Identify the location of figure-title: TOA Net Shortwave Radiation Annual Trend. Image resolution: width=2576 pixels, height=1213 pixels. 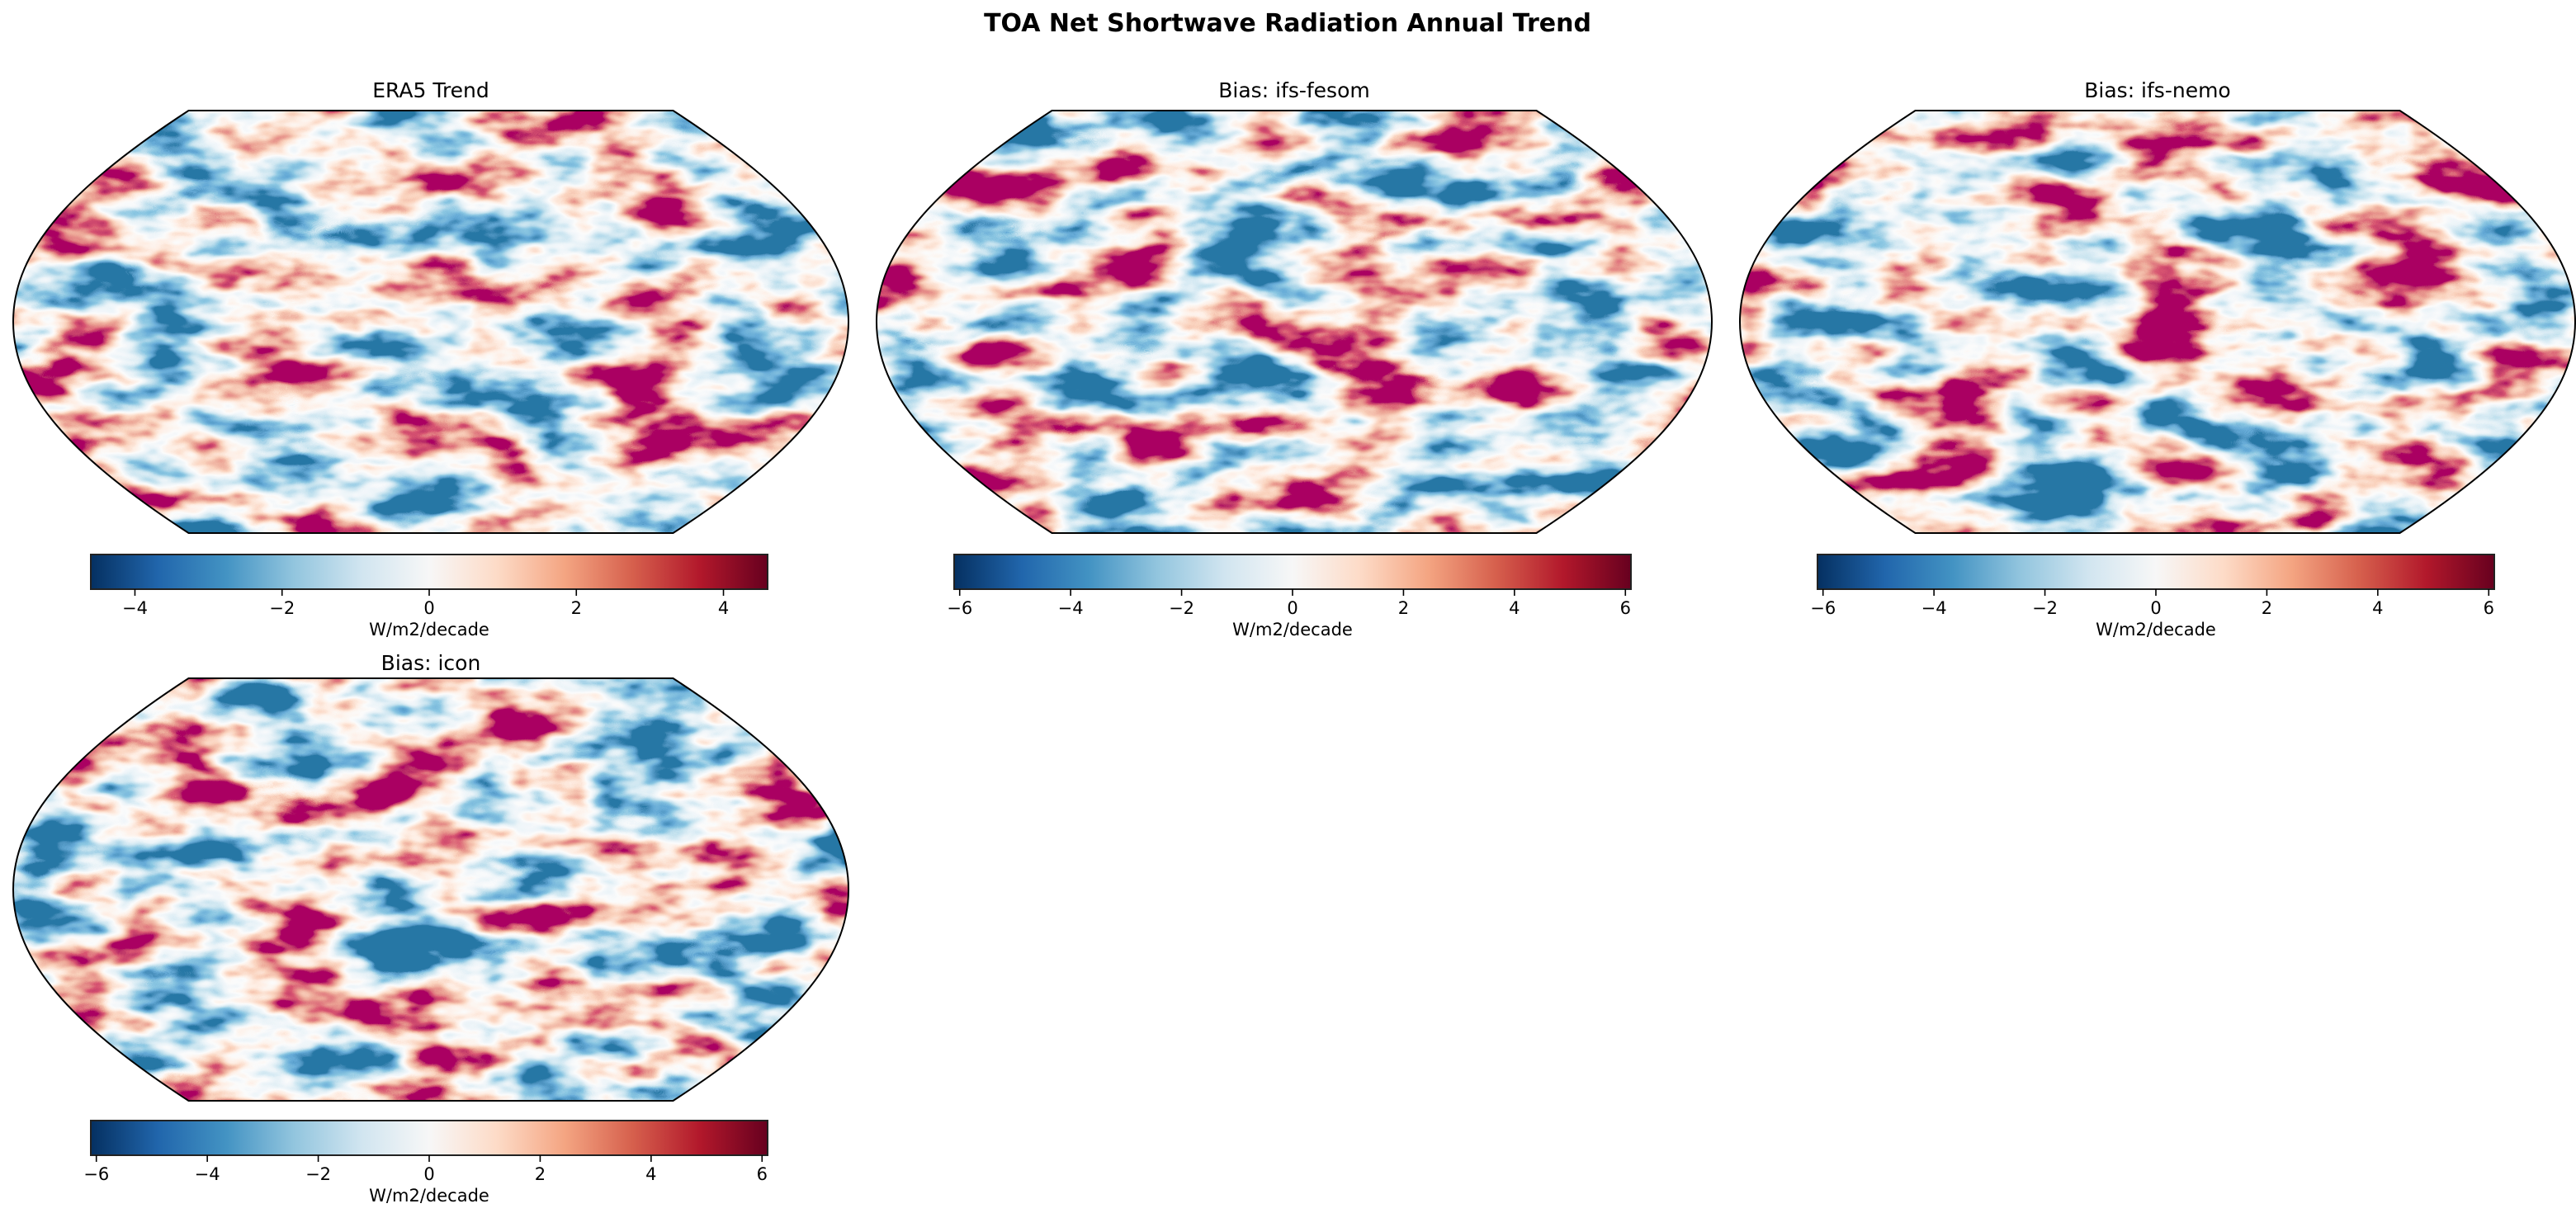
(1287, 23).